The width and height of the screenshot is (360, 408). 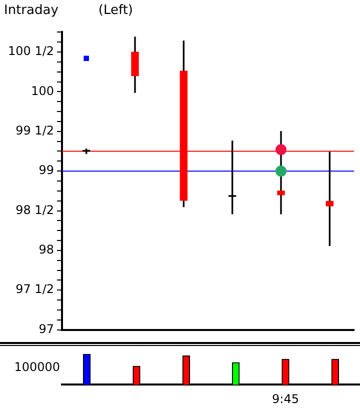 I want to click on y-tick-label: 97 1/2, so click(x=35, y=289).